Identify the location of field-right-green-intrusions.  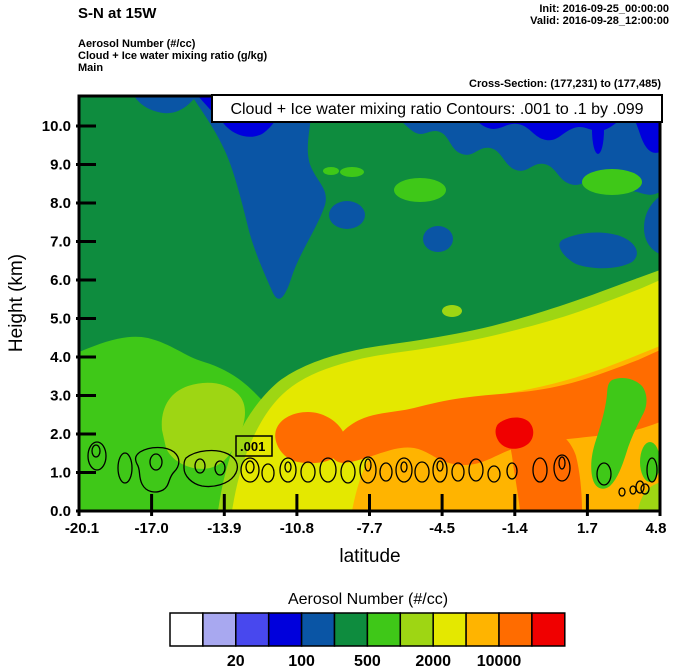
(625, 444).